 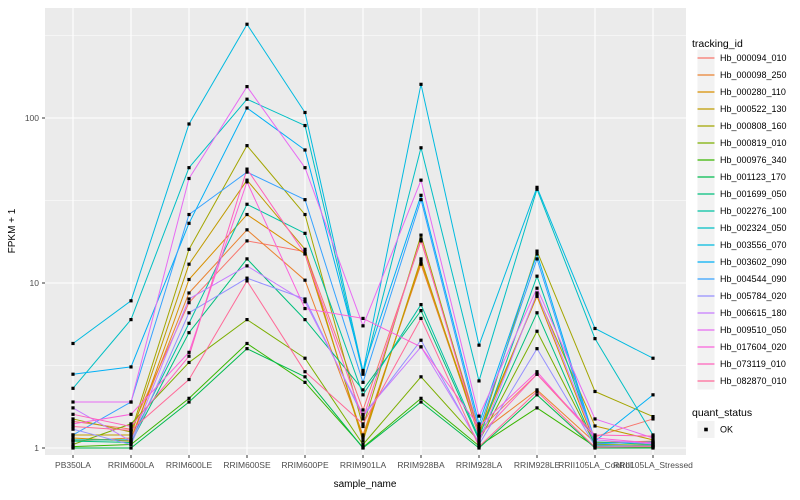 I want to click on legend-item: Hb_004544_090, so click(x=742, y=279).